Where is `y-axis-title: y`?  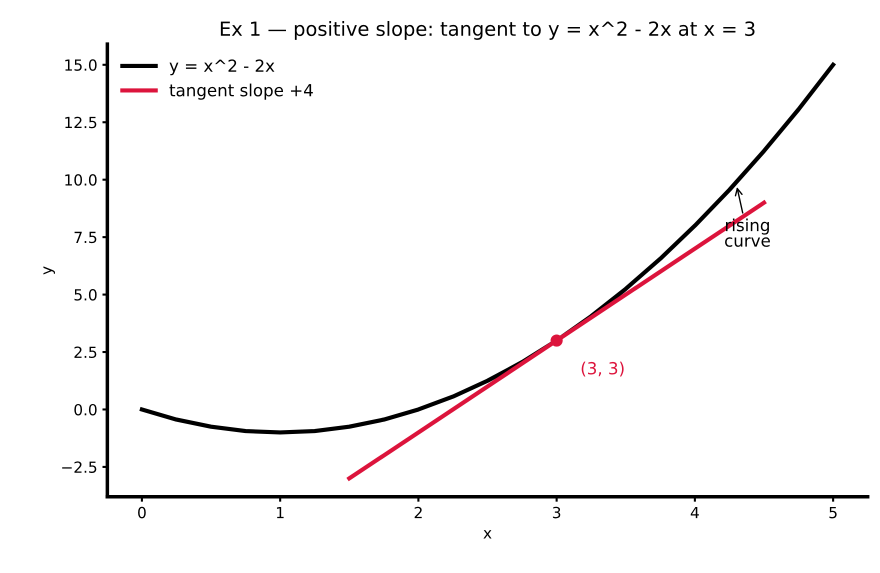
y-axis-title: y is located at coordinates (49, 270).